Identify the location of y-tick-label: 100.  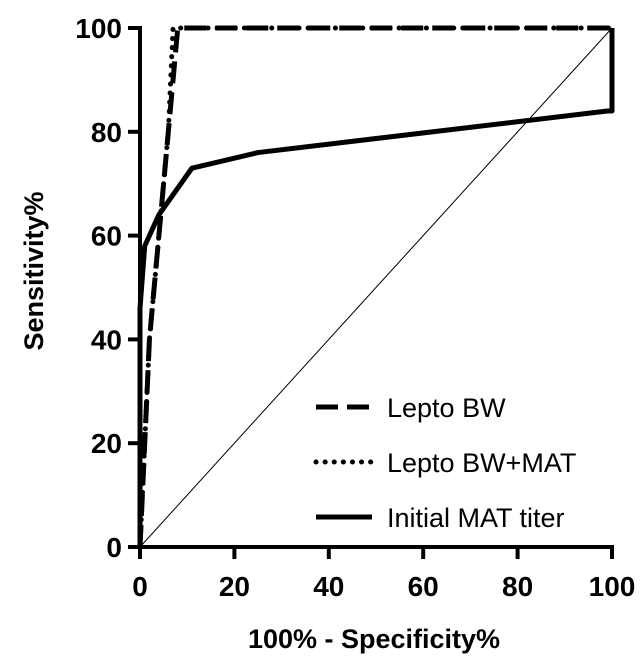
(98, 28).